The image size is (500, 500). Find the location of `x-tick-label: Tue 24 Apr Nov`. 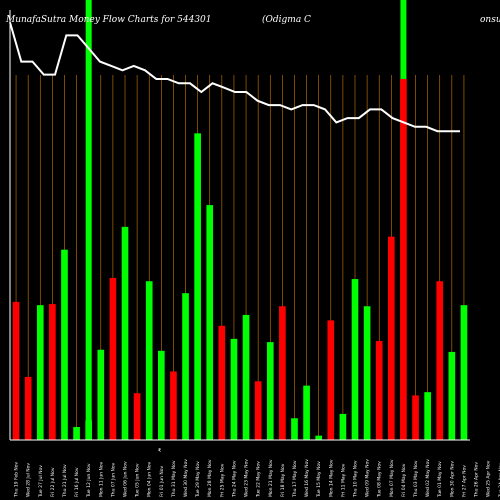

x-tick-label: Tue 24 Apr Nov is located at coordinates (499, 480).